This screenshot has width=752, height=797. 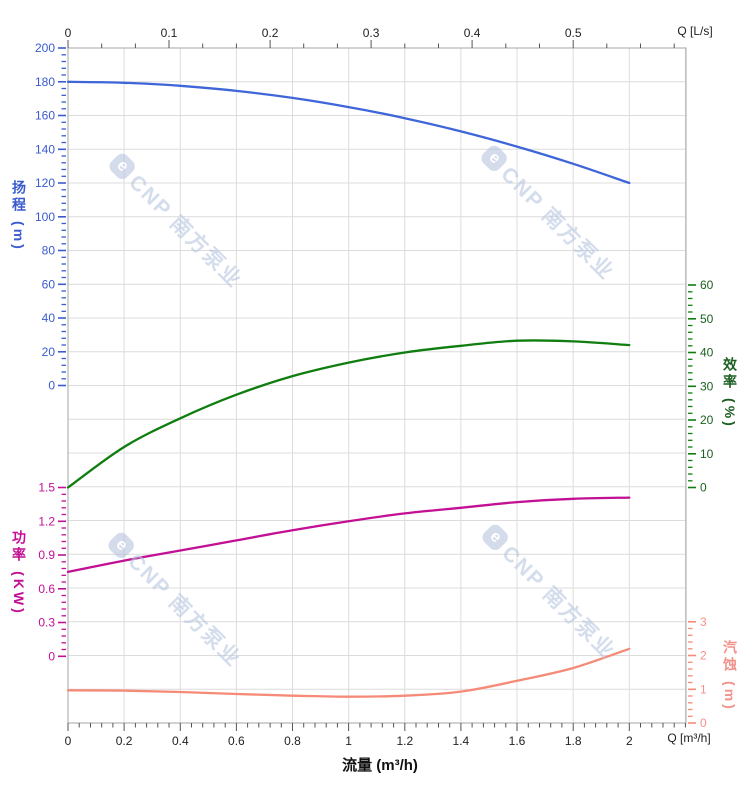 I want to click on head-axis-tick-label: 40, so click(x=49, y=318).